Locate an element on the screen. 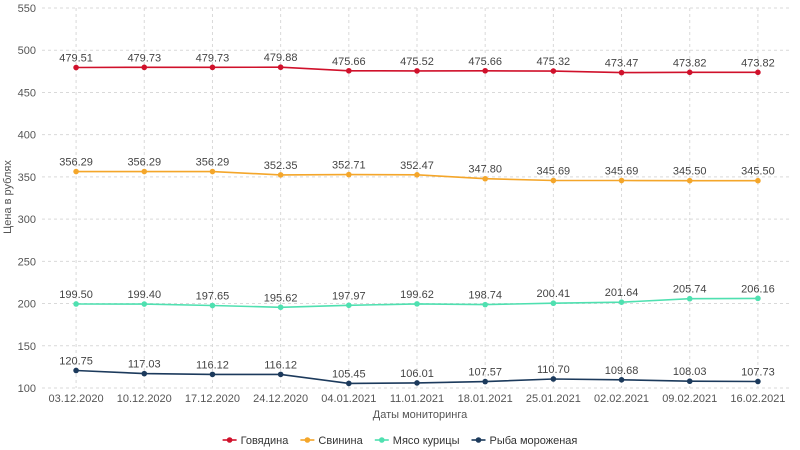  data-label: 200.41 is located at coordinates (554, 294).